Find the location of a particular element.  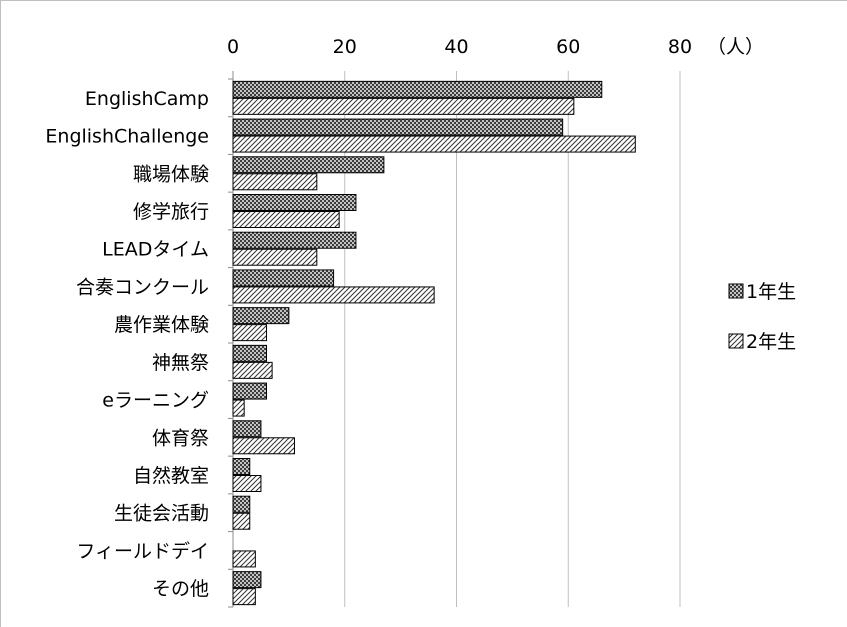

category-label: 生徒会活動 is located at coordinates (161, 514).